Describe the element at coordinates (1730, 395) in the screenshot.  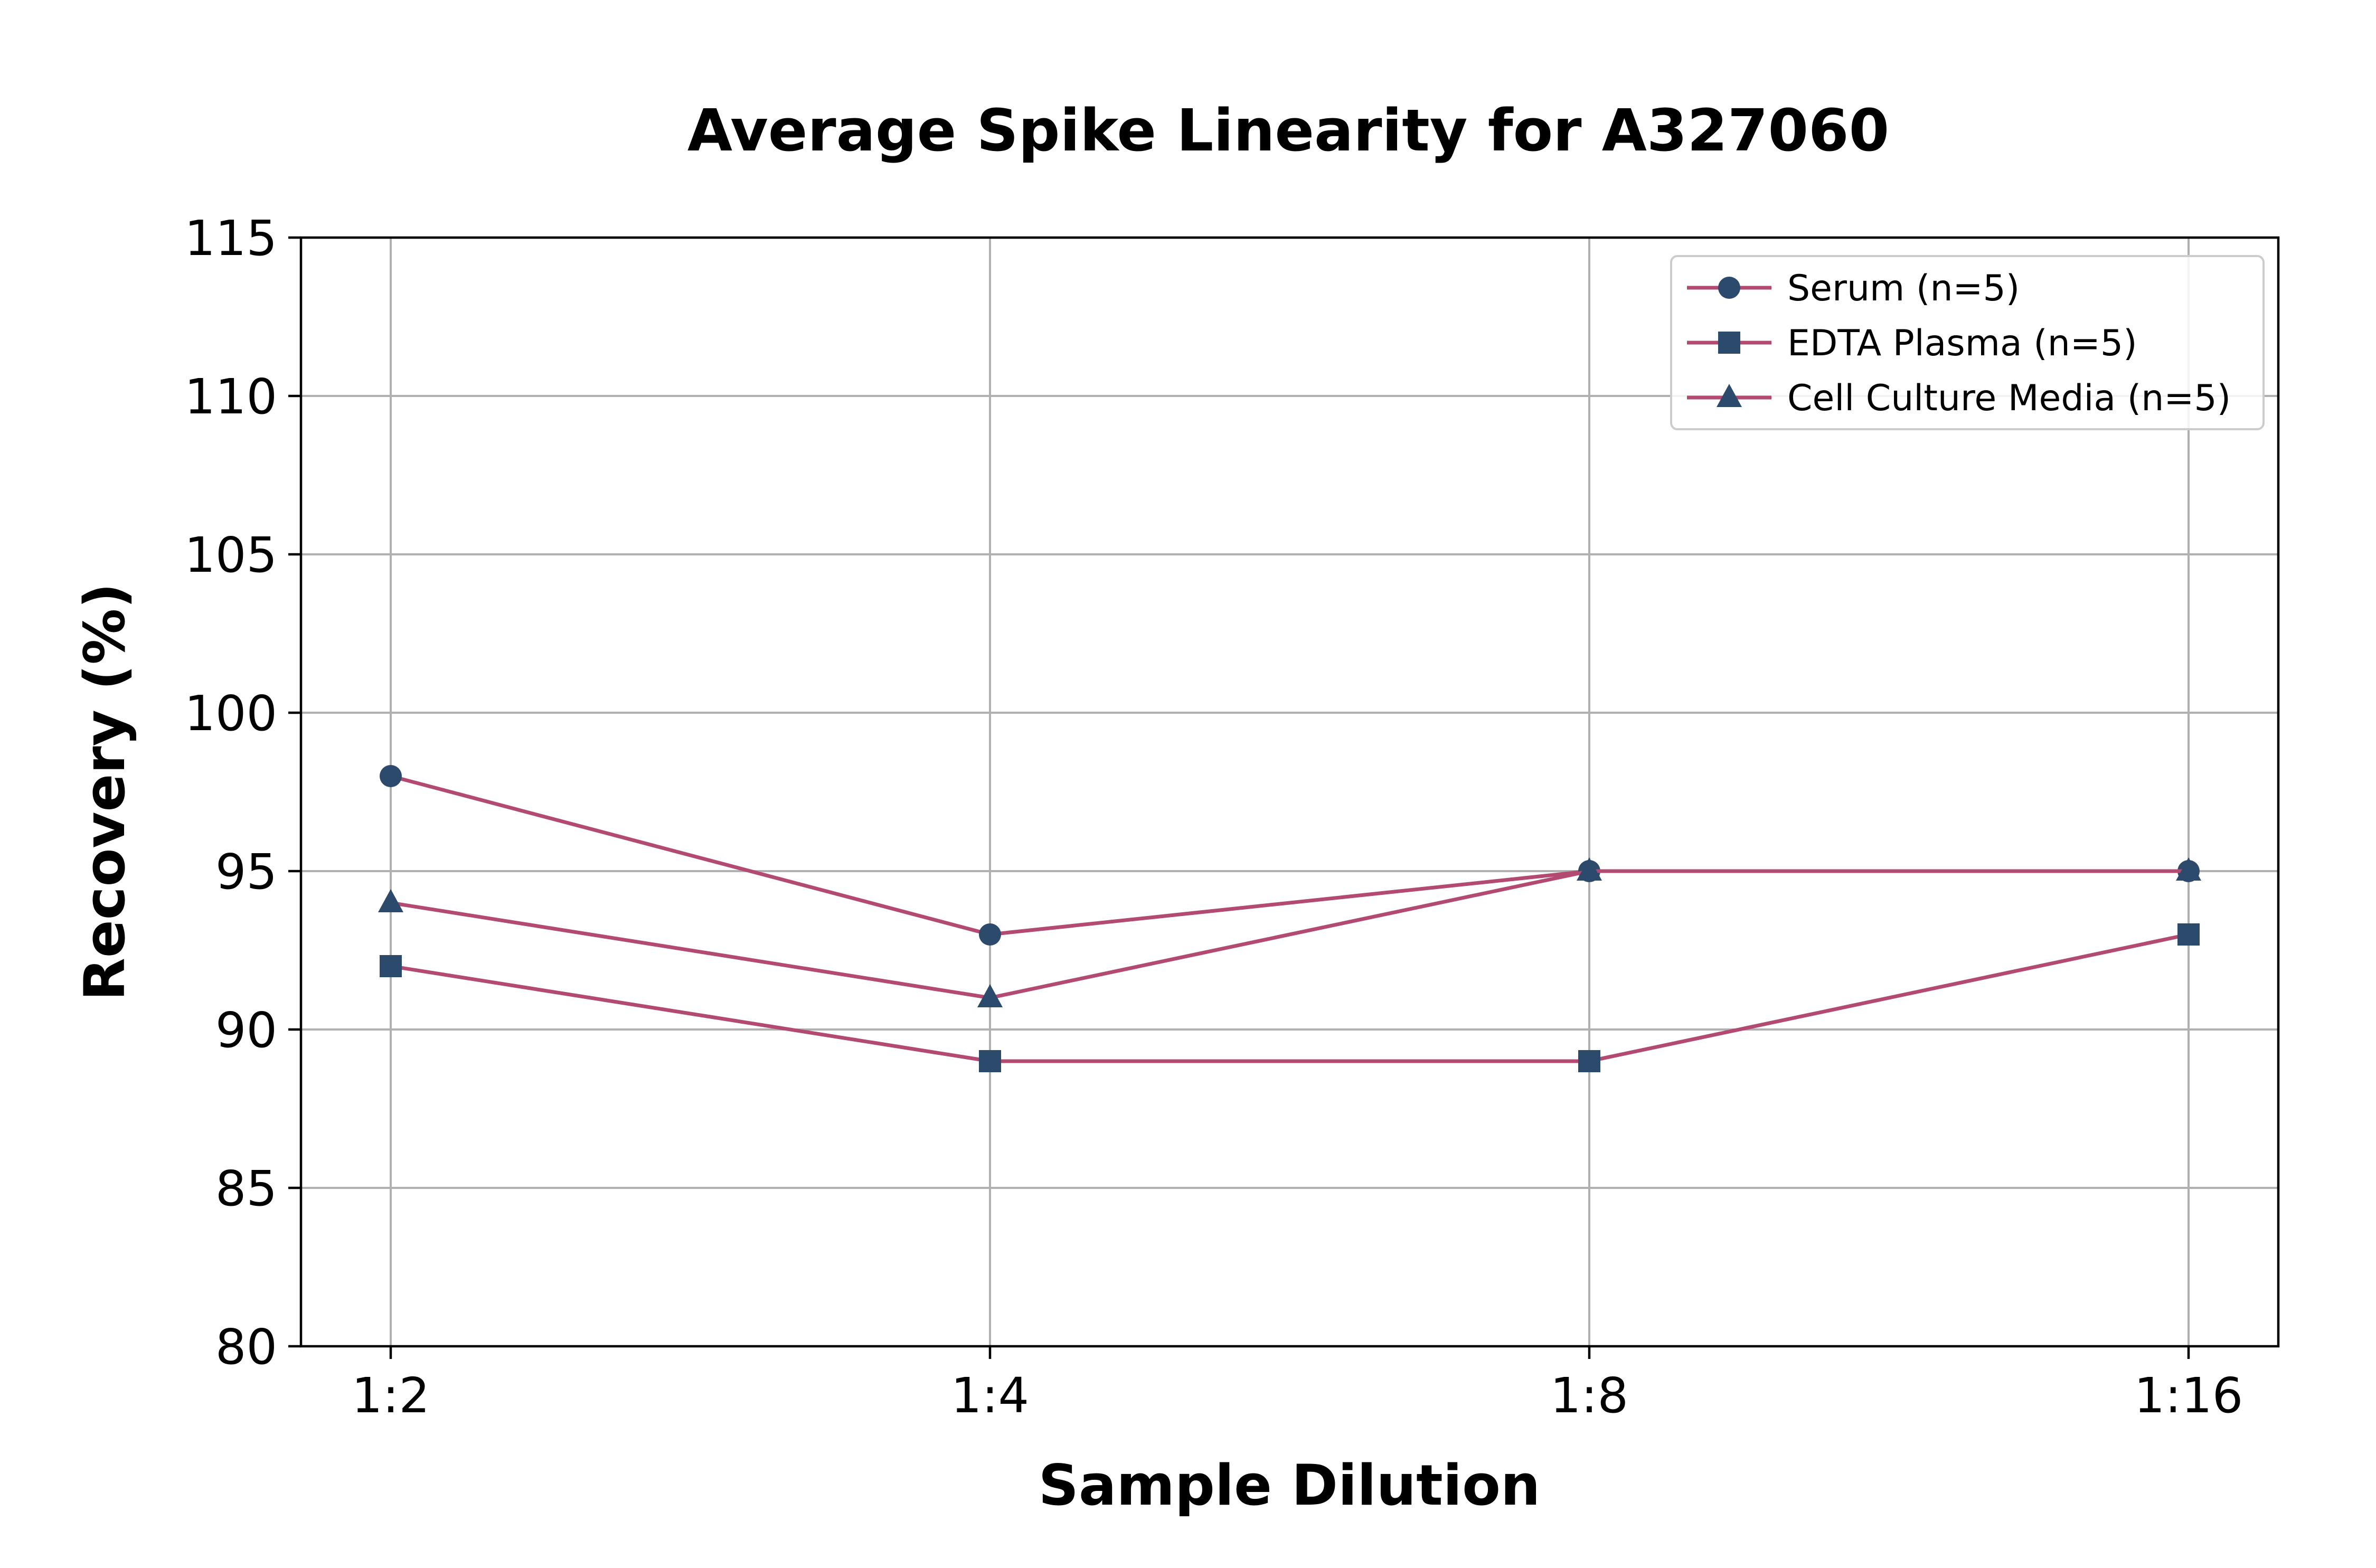
I see `legend-marker-triangle` at that location.